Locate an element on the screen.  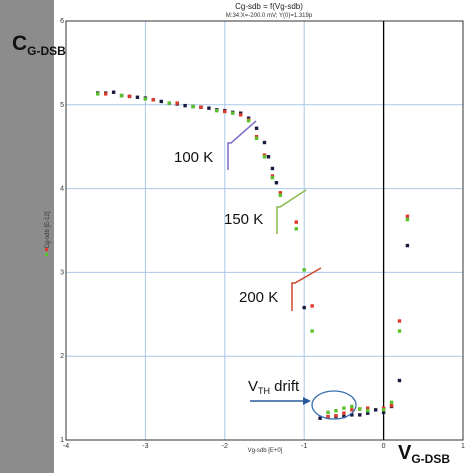
vth-drift-label: VTH drift is located at coordinates (274, 387).